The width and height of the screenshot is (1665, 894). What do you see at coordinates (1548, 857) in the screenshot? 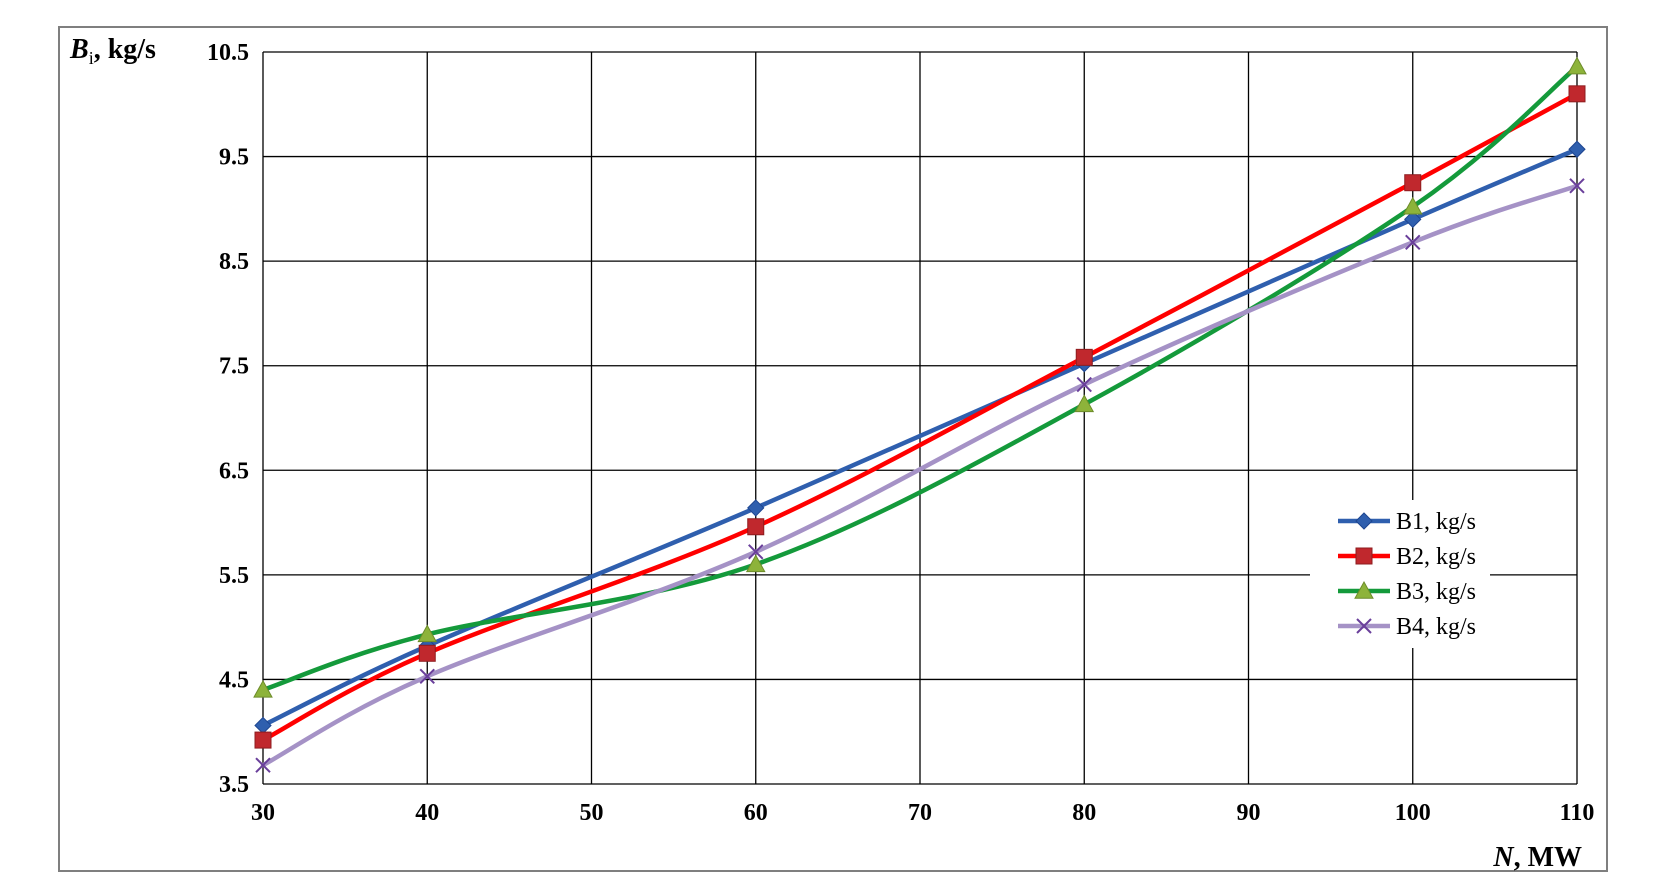
I see `x-axis-unit: , MW` at bounding box center [1548, 857].